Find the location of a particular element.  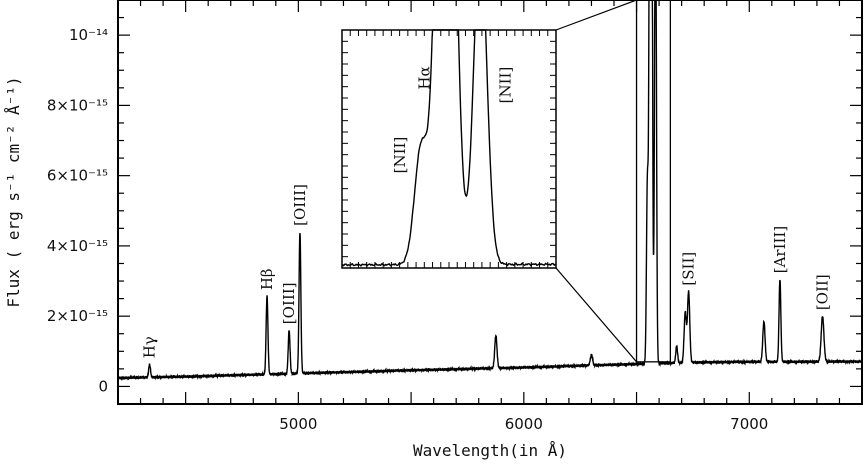

inset-line-label: Hα is located at coordinates (425, 77).